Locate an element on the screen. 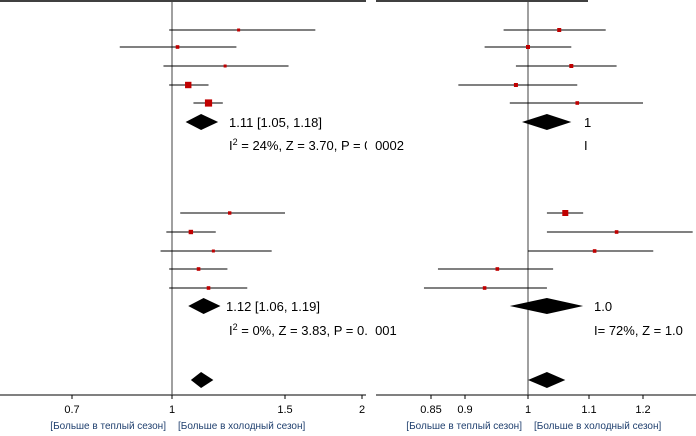 This screenshot has height=436, width=696. pooled-effect-text: 1 is located at coordinates (587, 122).